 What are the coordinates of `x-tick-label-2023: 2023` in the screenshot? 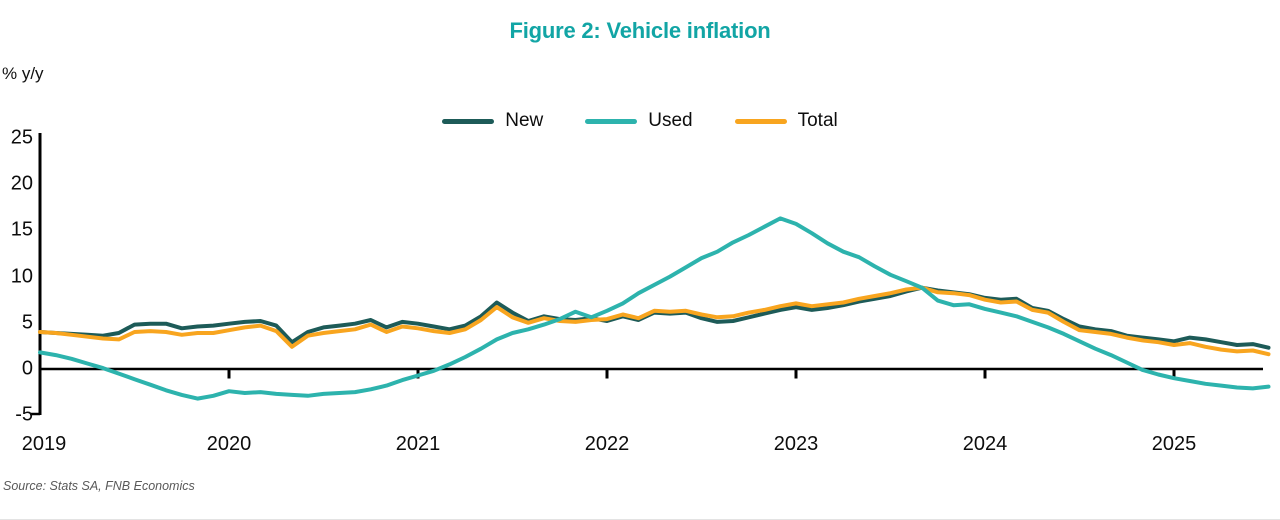 It's located at (796, 444).